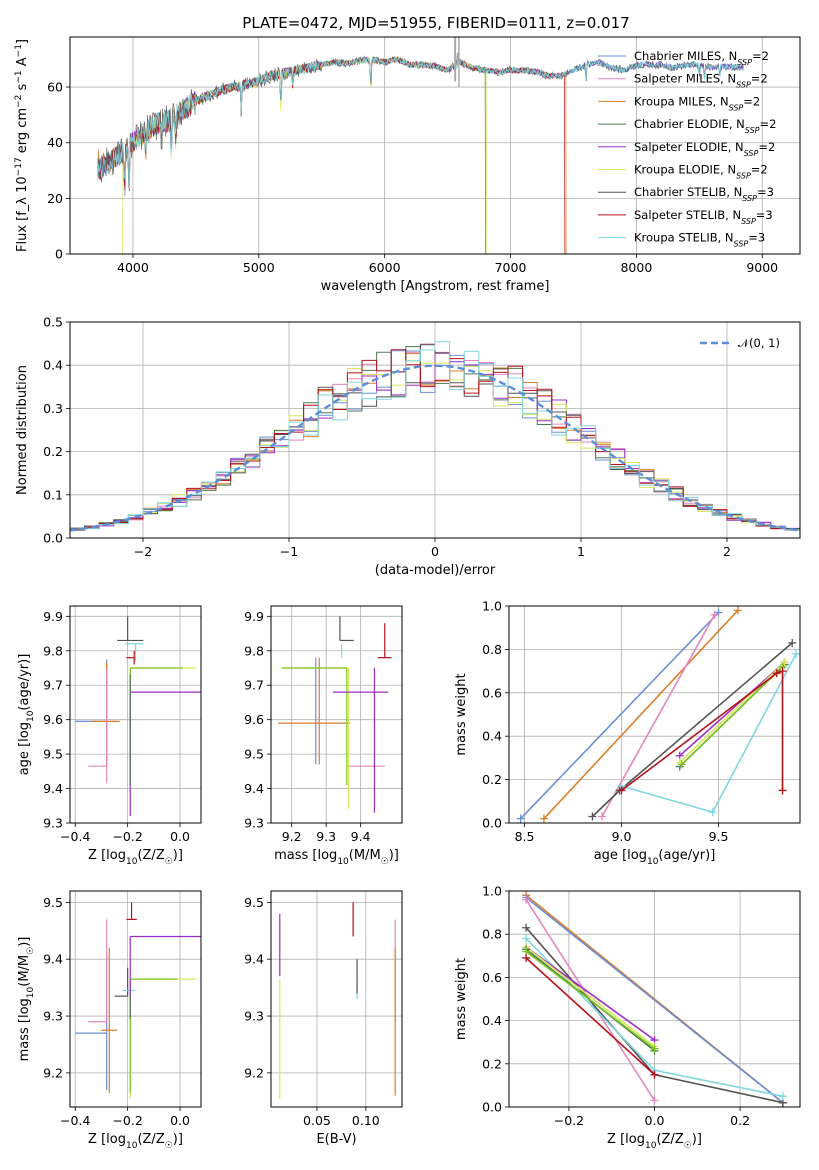 The width and height of the screenshot is (819, 1170). Describe the element at coordinates (762, 267) in the screenshot. I see `x-tick-label: 9000` at that location.